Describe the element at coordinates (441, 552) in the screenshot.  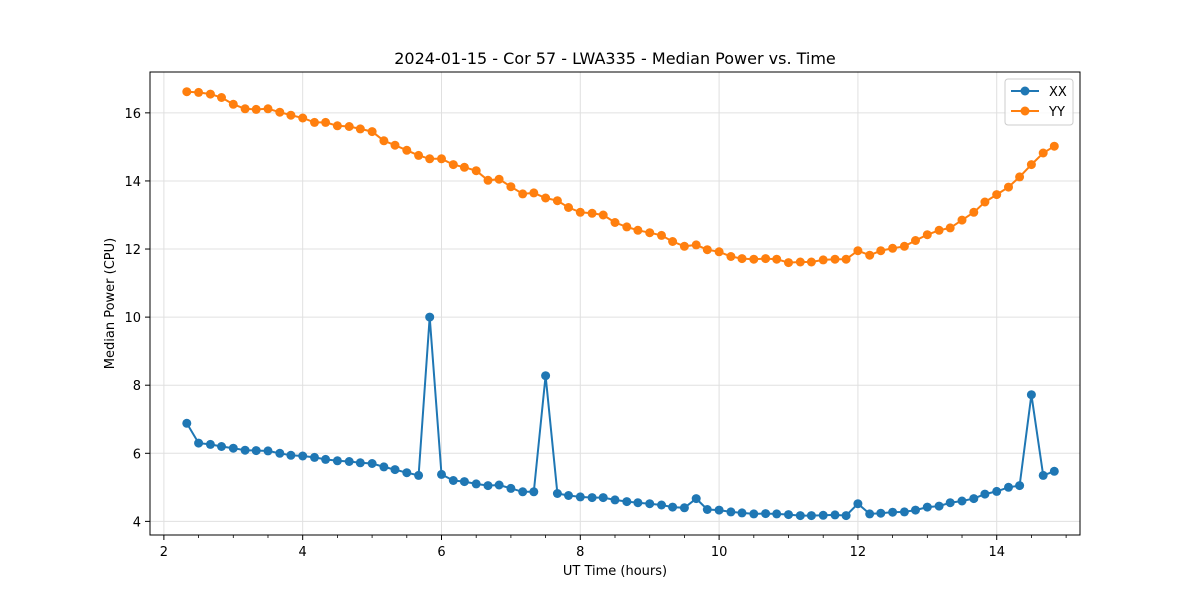
I see `x-tick-label: 6` at that location.